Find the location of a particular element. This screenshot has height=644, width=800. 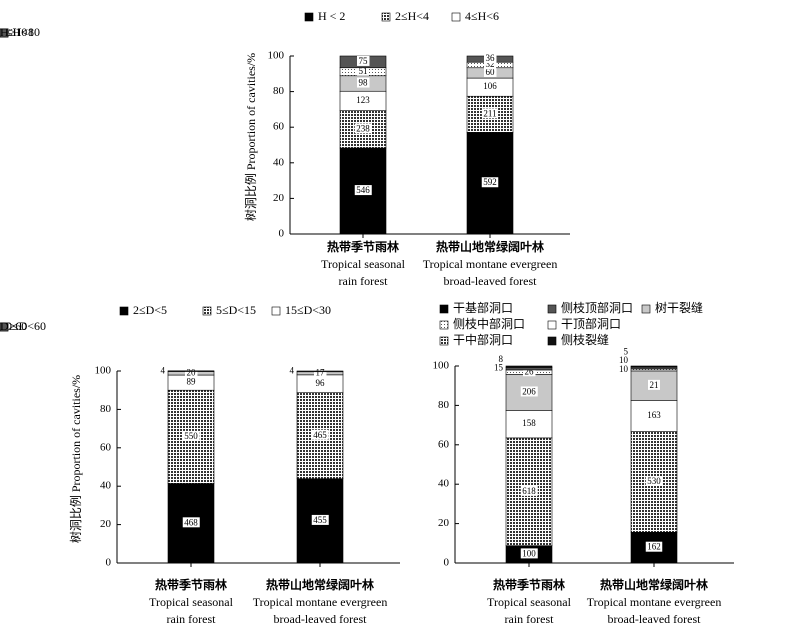

data-label: 206 is located at coordinates (529, 391).